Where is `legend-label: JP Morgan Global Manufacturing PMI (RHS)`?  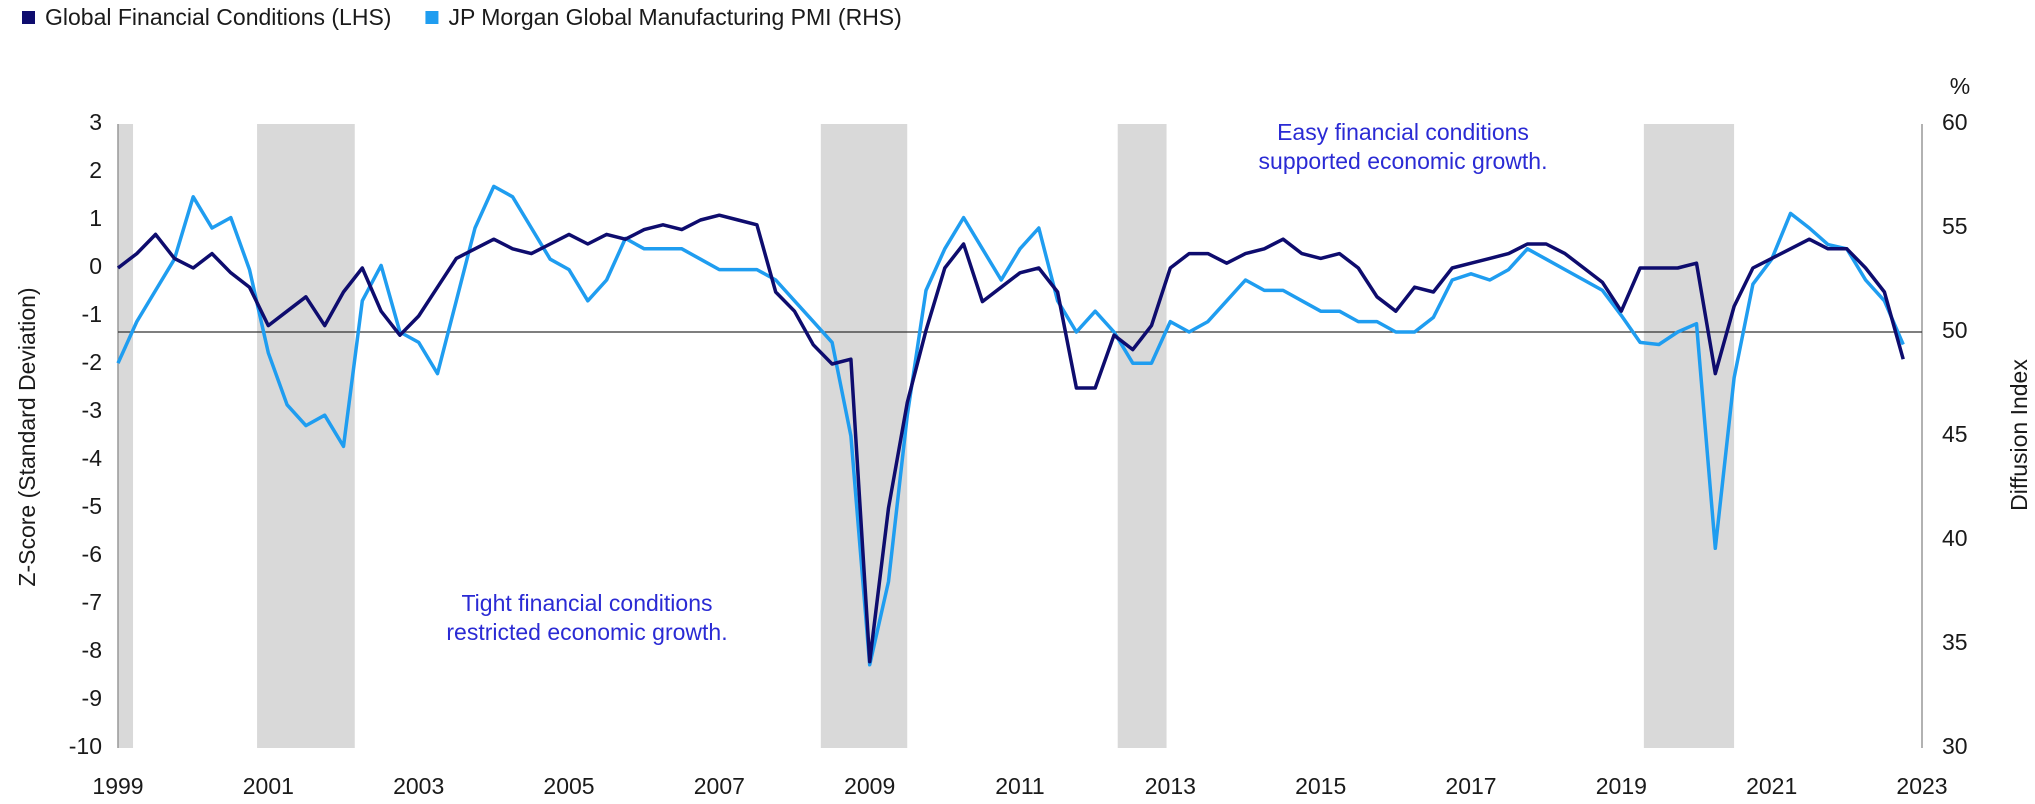 legend-label: JP Morgan Global Manufacturing PMI (RHS) is located at coordinates (674, 17).